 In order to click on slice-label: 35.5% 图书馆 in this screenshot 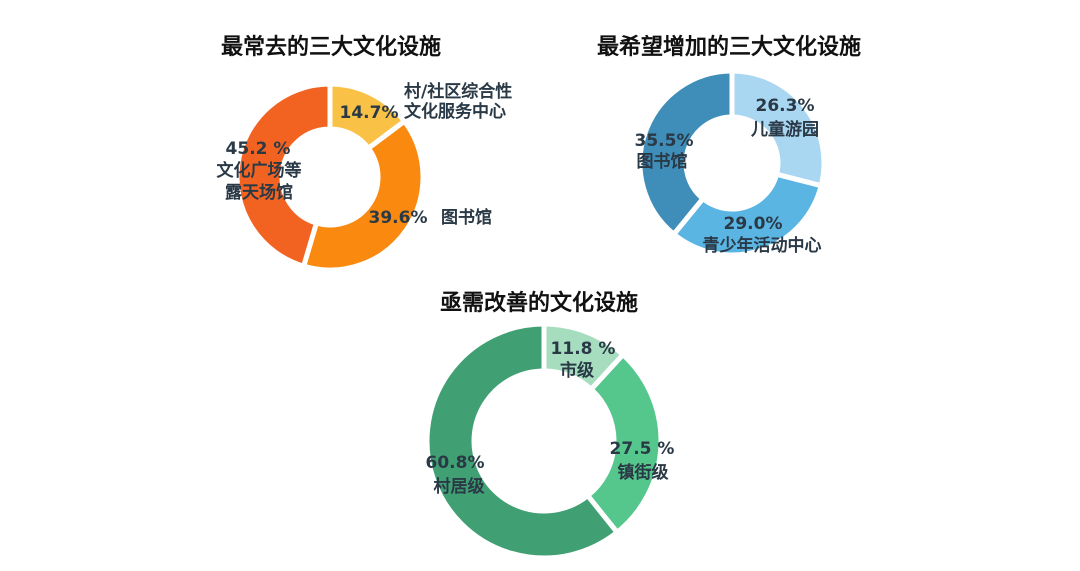, I will do `click(664, 151)`.